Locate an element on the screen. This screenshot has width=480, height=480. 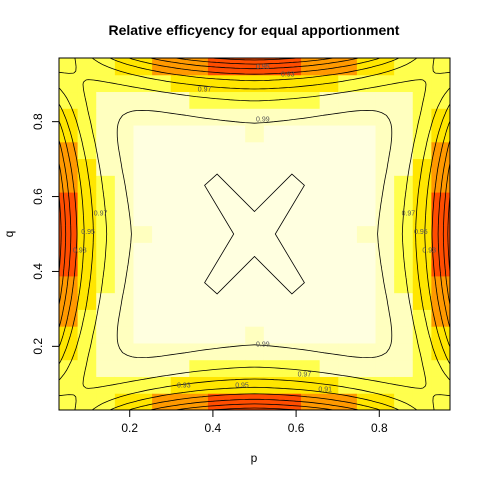
contour-label: 0.93 is located at coordinates (80, 251).